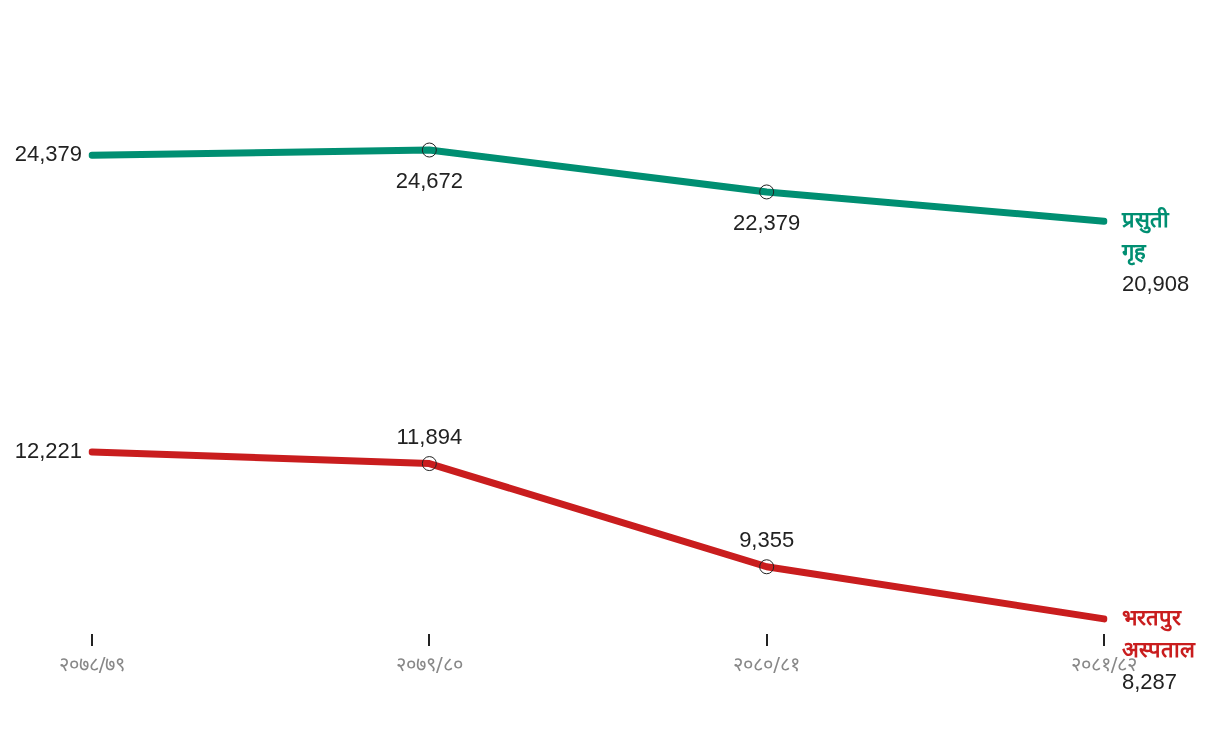 This screenshot has width=1220, height=748. What do you see at coordinates (767, 539) in the screenshot?
I see `data-label: 9,355` at bounding box center [767, 539].